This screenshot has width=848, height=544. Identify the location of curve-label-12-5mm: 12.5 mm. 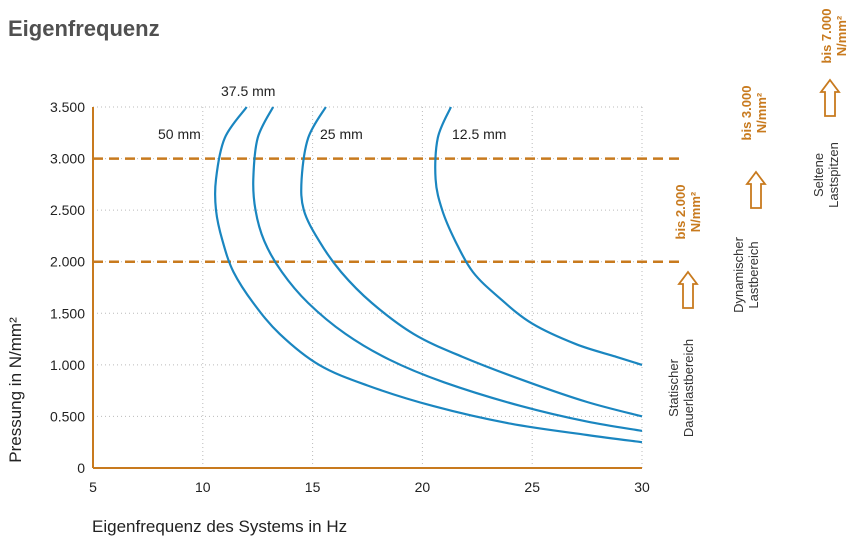
(479, 134).